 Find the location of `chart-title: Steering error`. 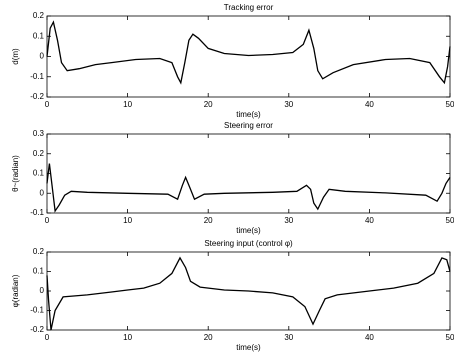

chart-title: Steering error is located at coordinates (248, 125).